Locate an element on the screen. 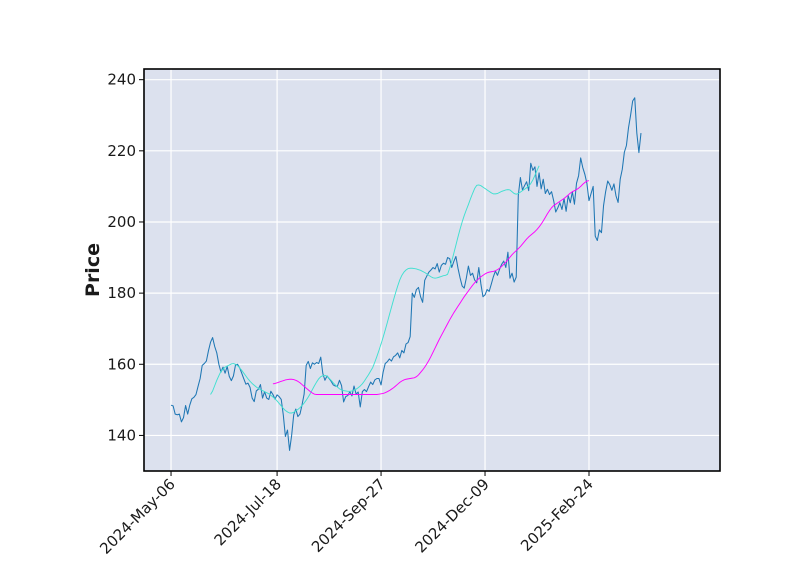 The image size is (800, 575). y-tick-label: 220 is located at coordinates (121, 151).